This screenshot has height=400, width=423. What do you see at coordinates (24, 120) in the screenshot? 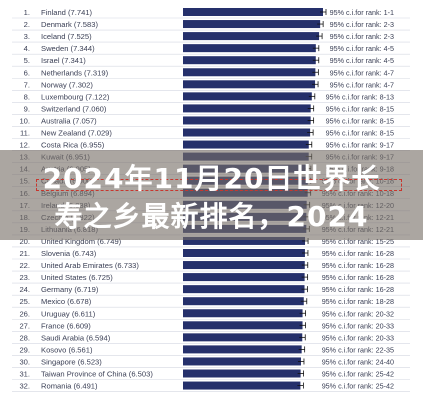
I see `rank-number: 10.` at bounding box center [24, 120].